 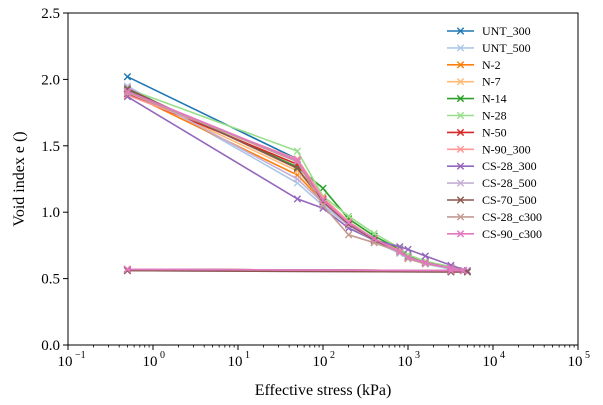 I want to click on x-axis-label: Effective stress (kPa), so click(x=323, y=390).